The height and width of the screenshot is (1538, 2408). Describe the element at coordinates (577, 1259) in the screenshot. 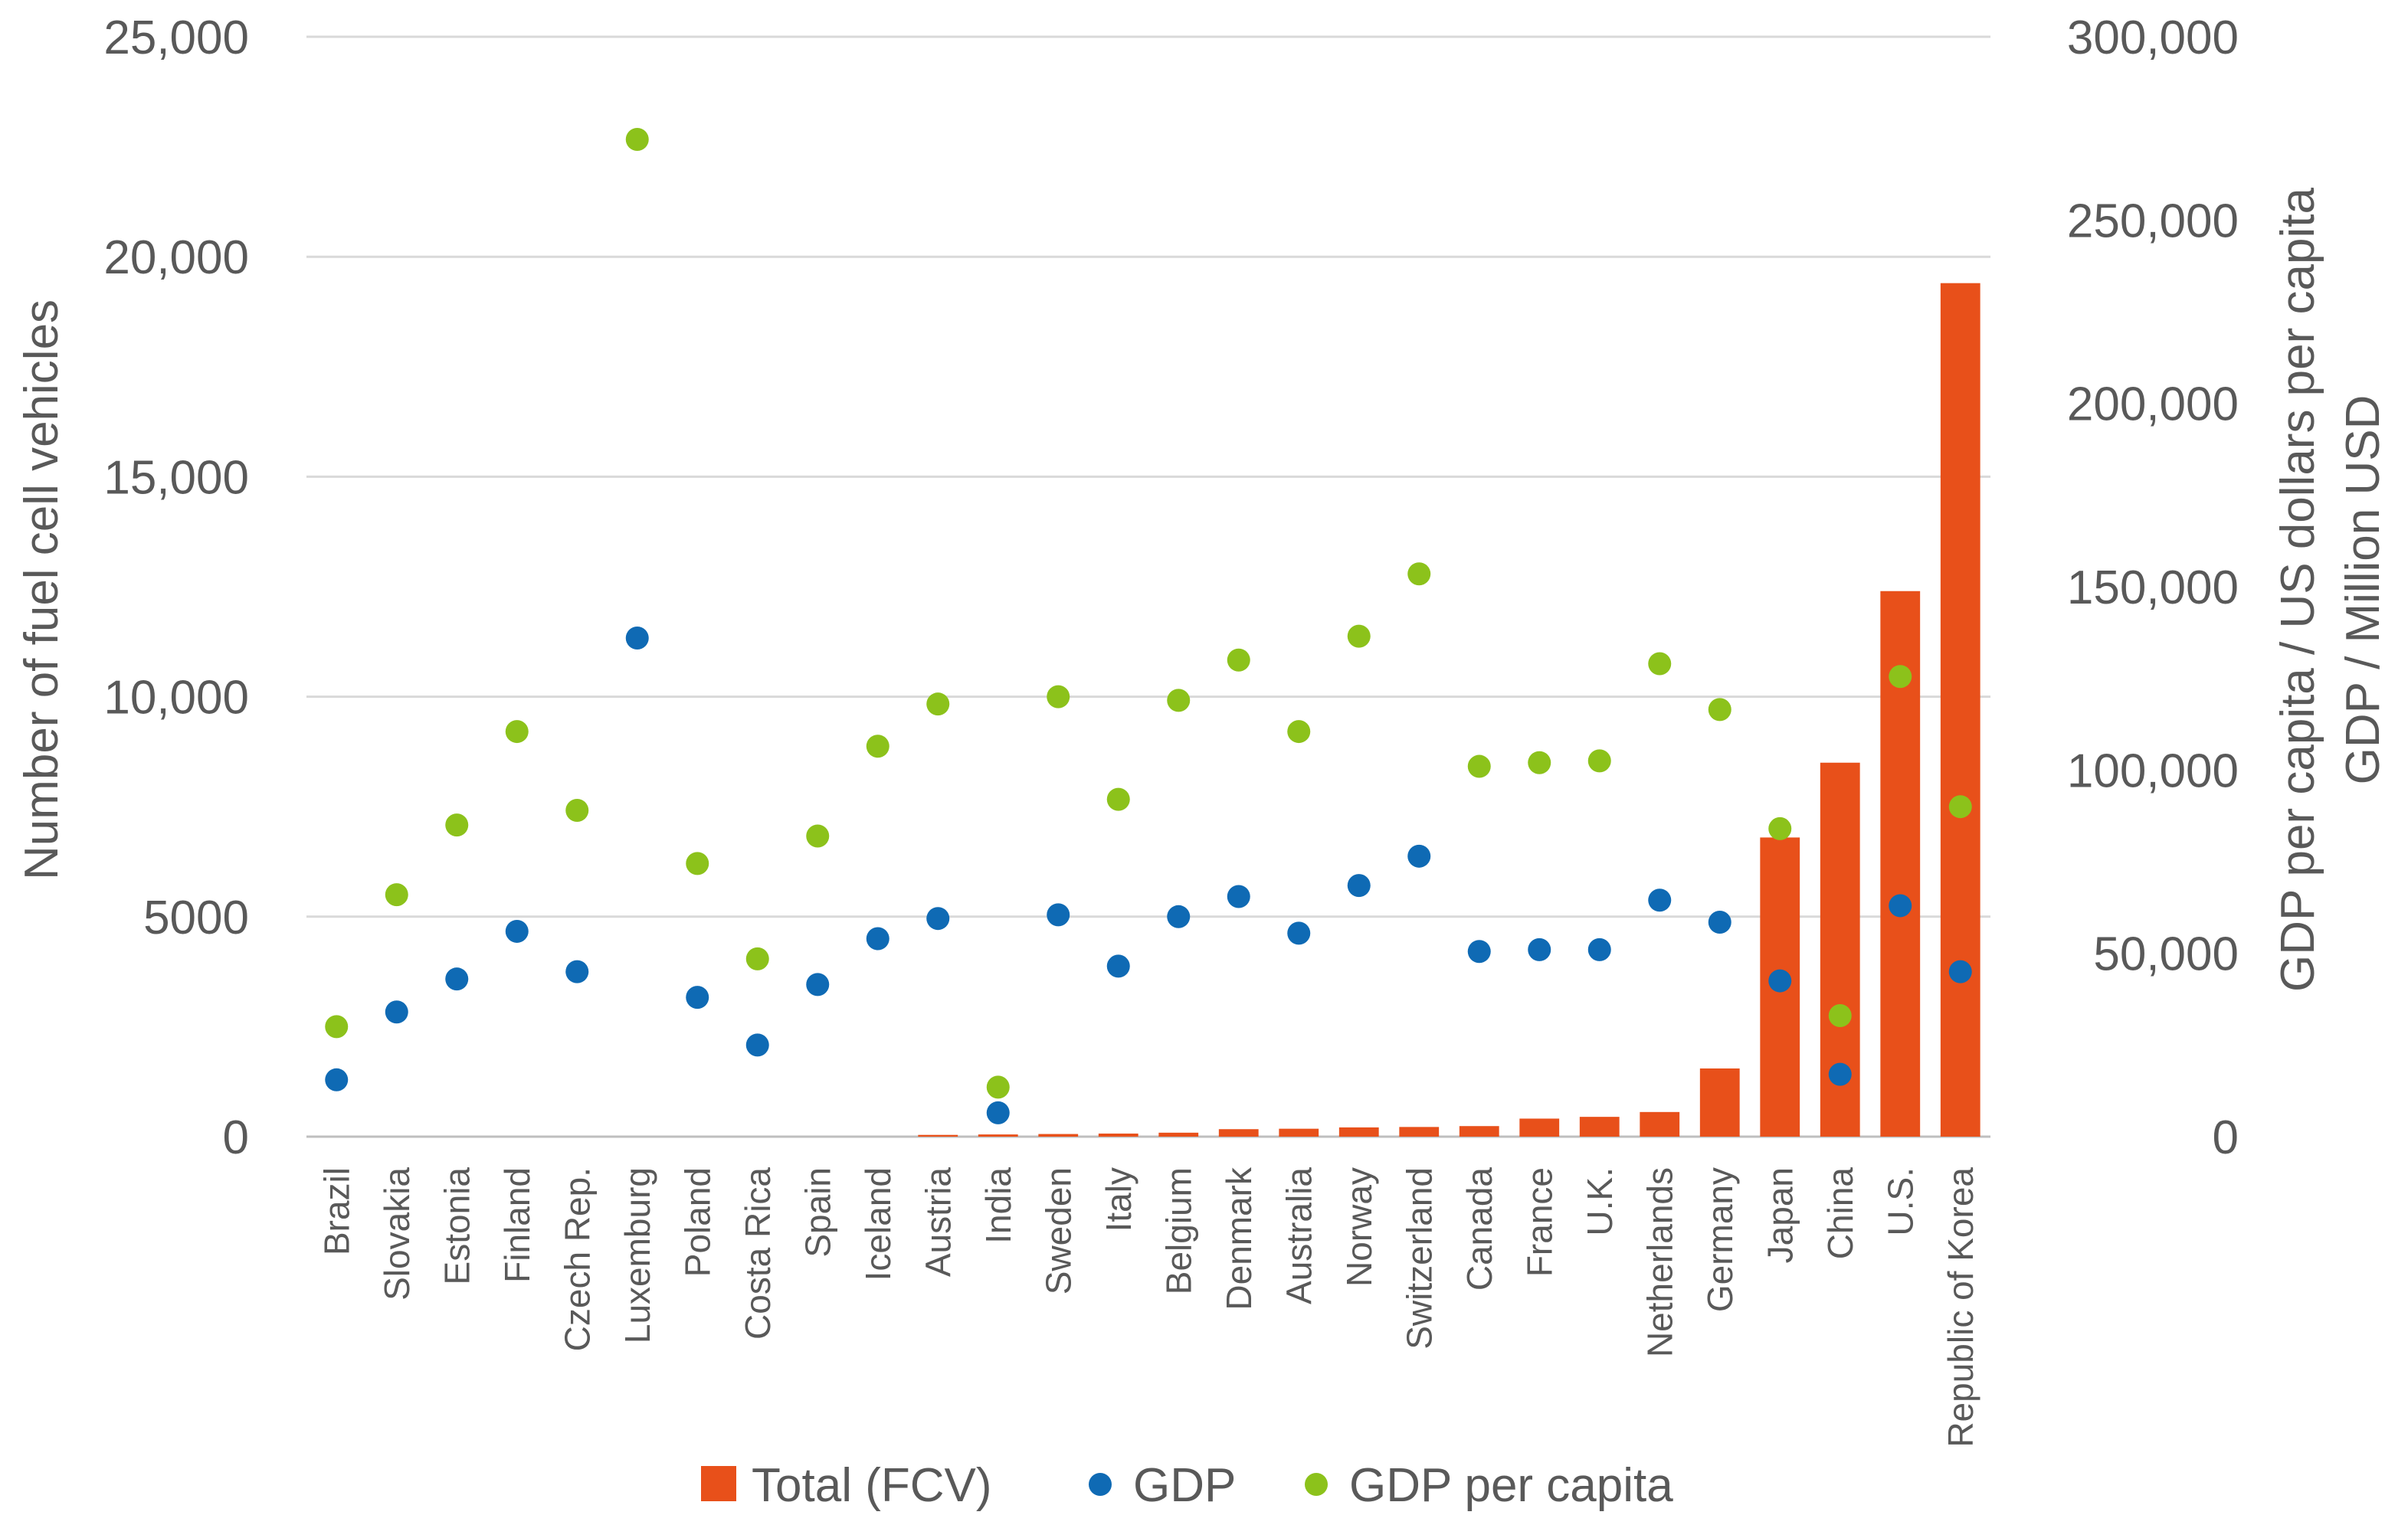

I see `category-label: Czech Rep.` at that location.